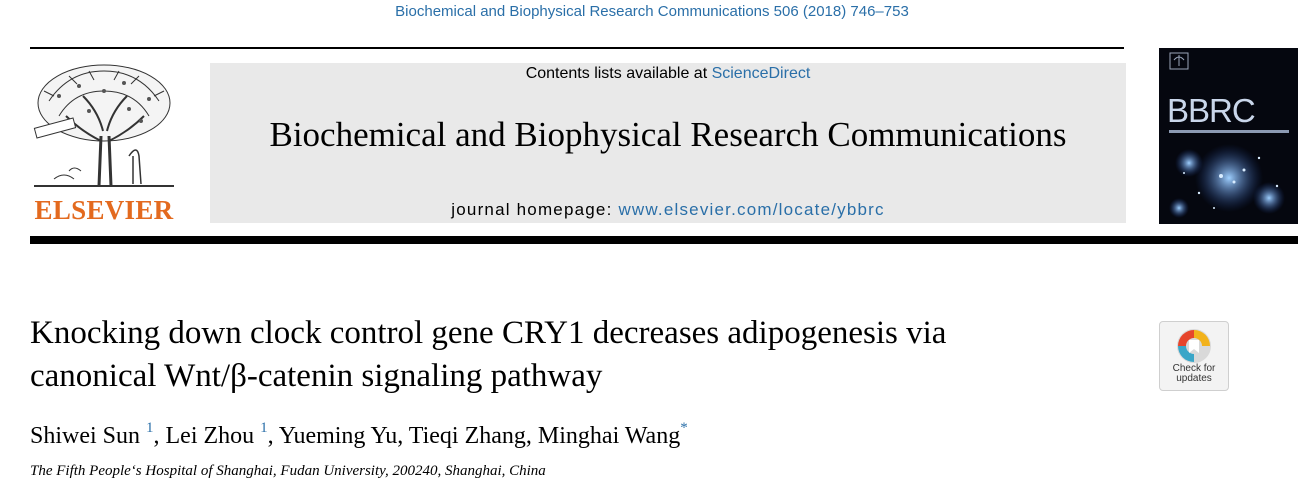 The height and width of the screenshot is (484, 1304). I want to click on homepage-link: www.elsevier.com/locate/ybbrc, so click(751, 209).